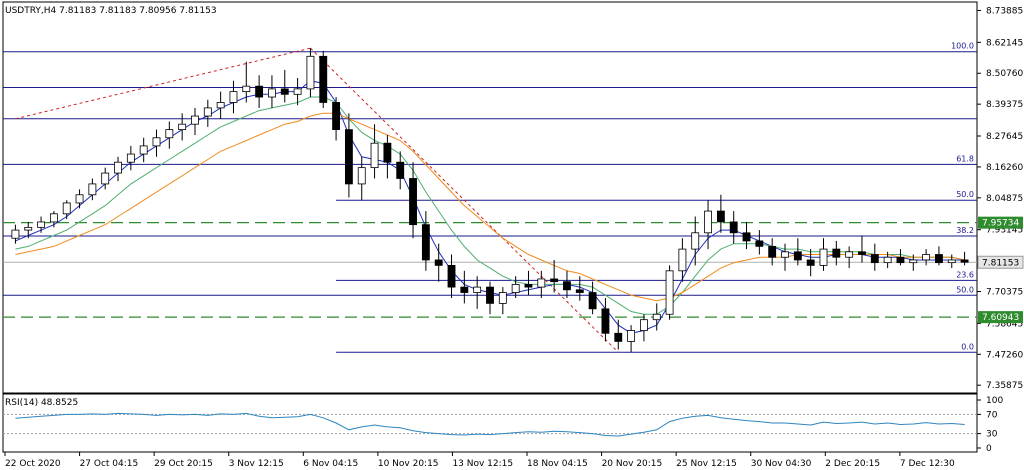  I want to click on price-tick-label: 7.93145, so click(1004, 231).